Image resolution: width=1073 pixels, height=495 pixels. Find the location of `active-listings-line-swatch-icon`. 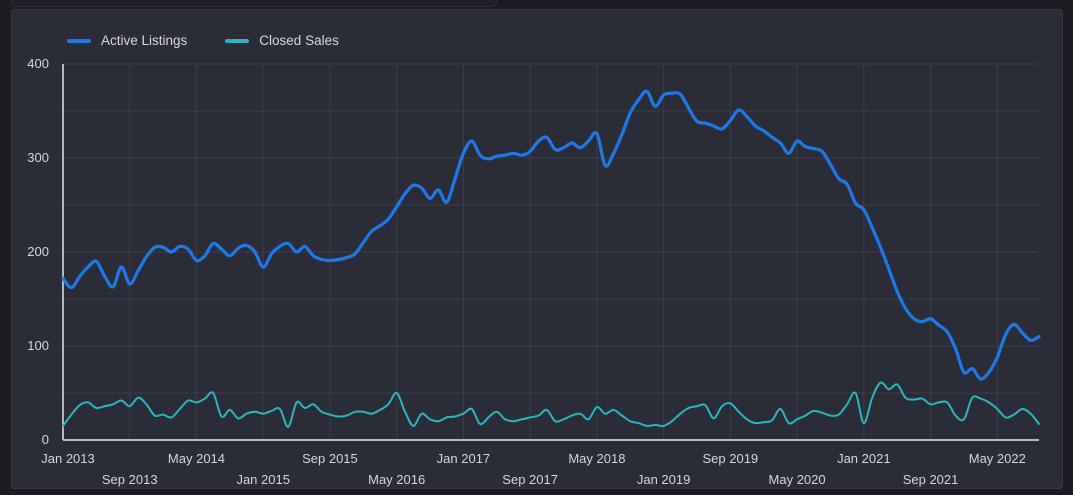

active-listings-line-swatch-icon is located at coordinates (79, 40).